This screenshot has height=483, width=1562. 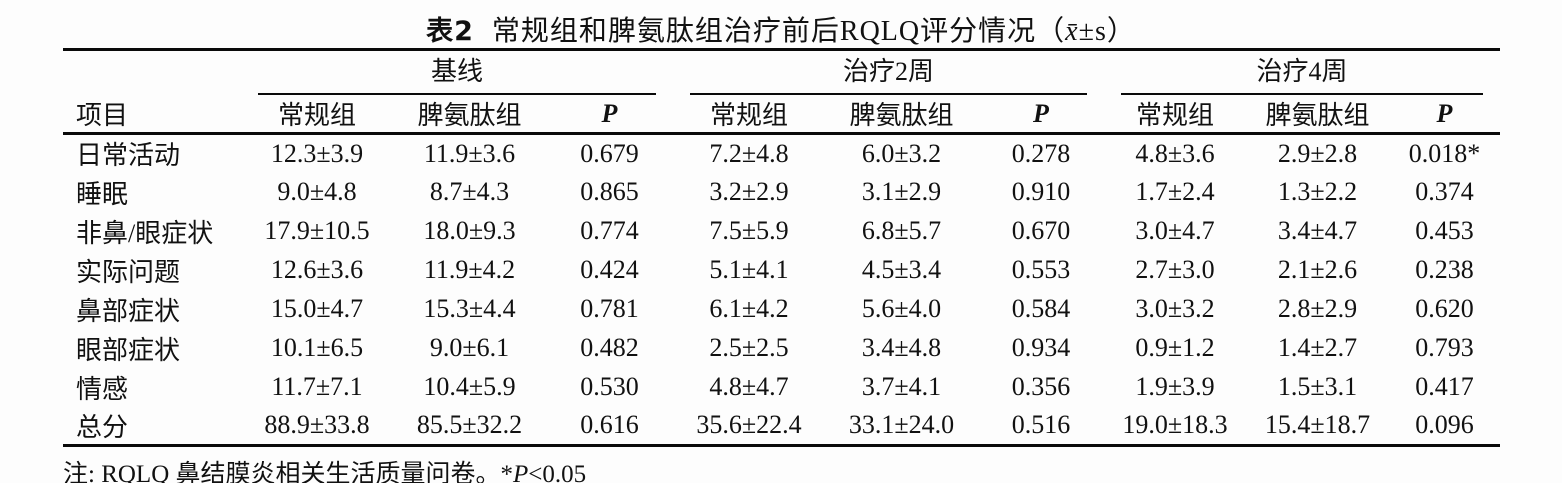 What do you see at coordinates (317, 153) in the screenshot?
I see `cell-value: 12.3±3.9` at bounding box center [317, 153].